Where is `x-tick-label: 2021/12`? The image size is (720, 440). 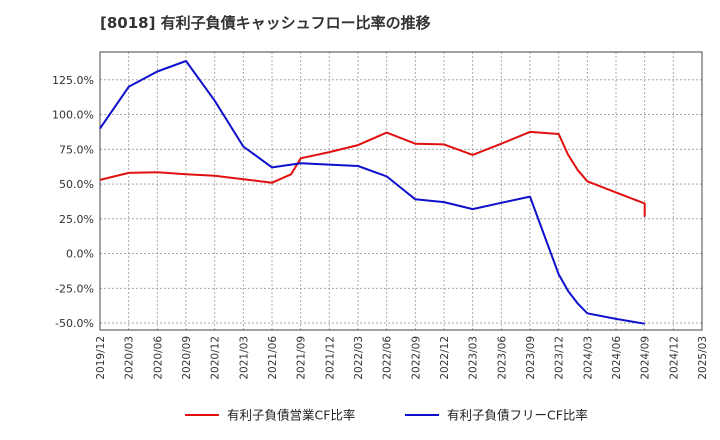
x-tick-label: 2021/12 is located at coordinates (330, 358).